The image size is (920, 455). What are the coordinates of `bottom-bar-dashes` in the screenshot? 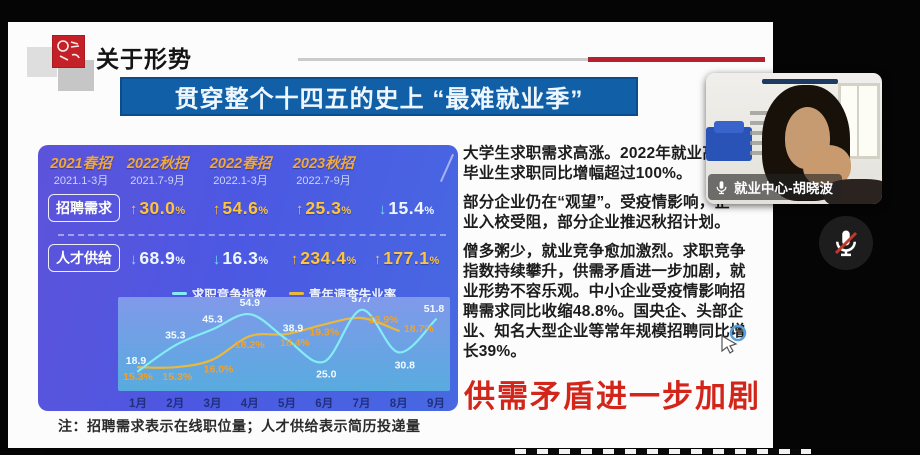 It's located at (663, 451).